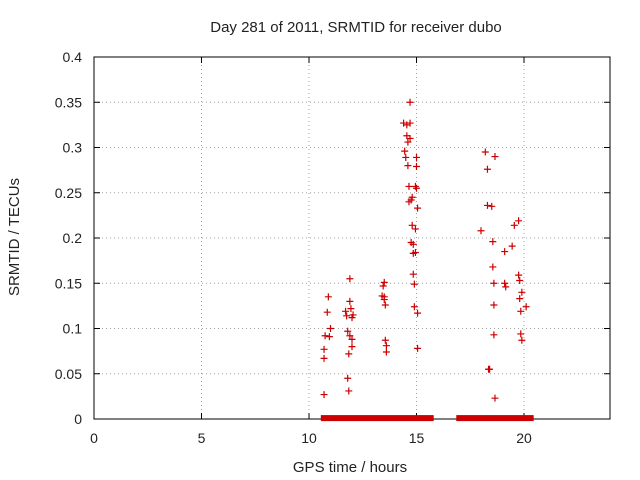  I want to click on y-tick-label: 0.05, so click(68, 374).